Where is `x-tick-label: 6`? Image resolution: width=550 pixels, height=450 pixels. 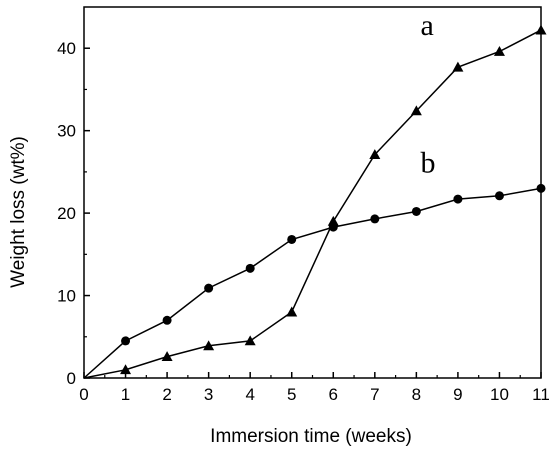
x-tick-label: 6 is located at coordinates (333, 394).